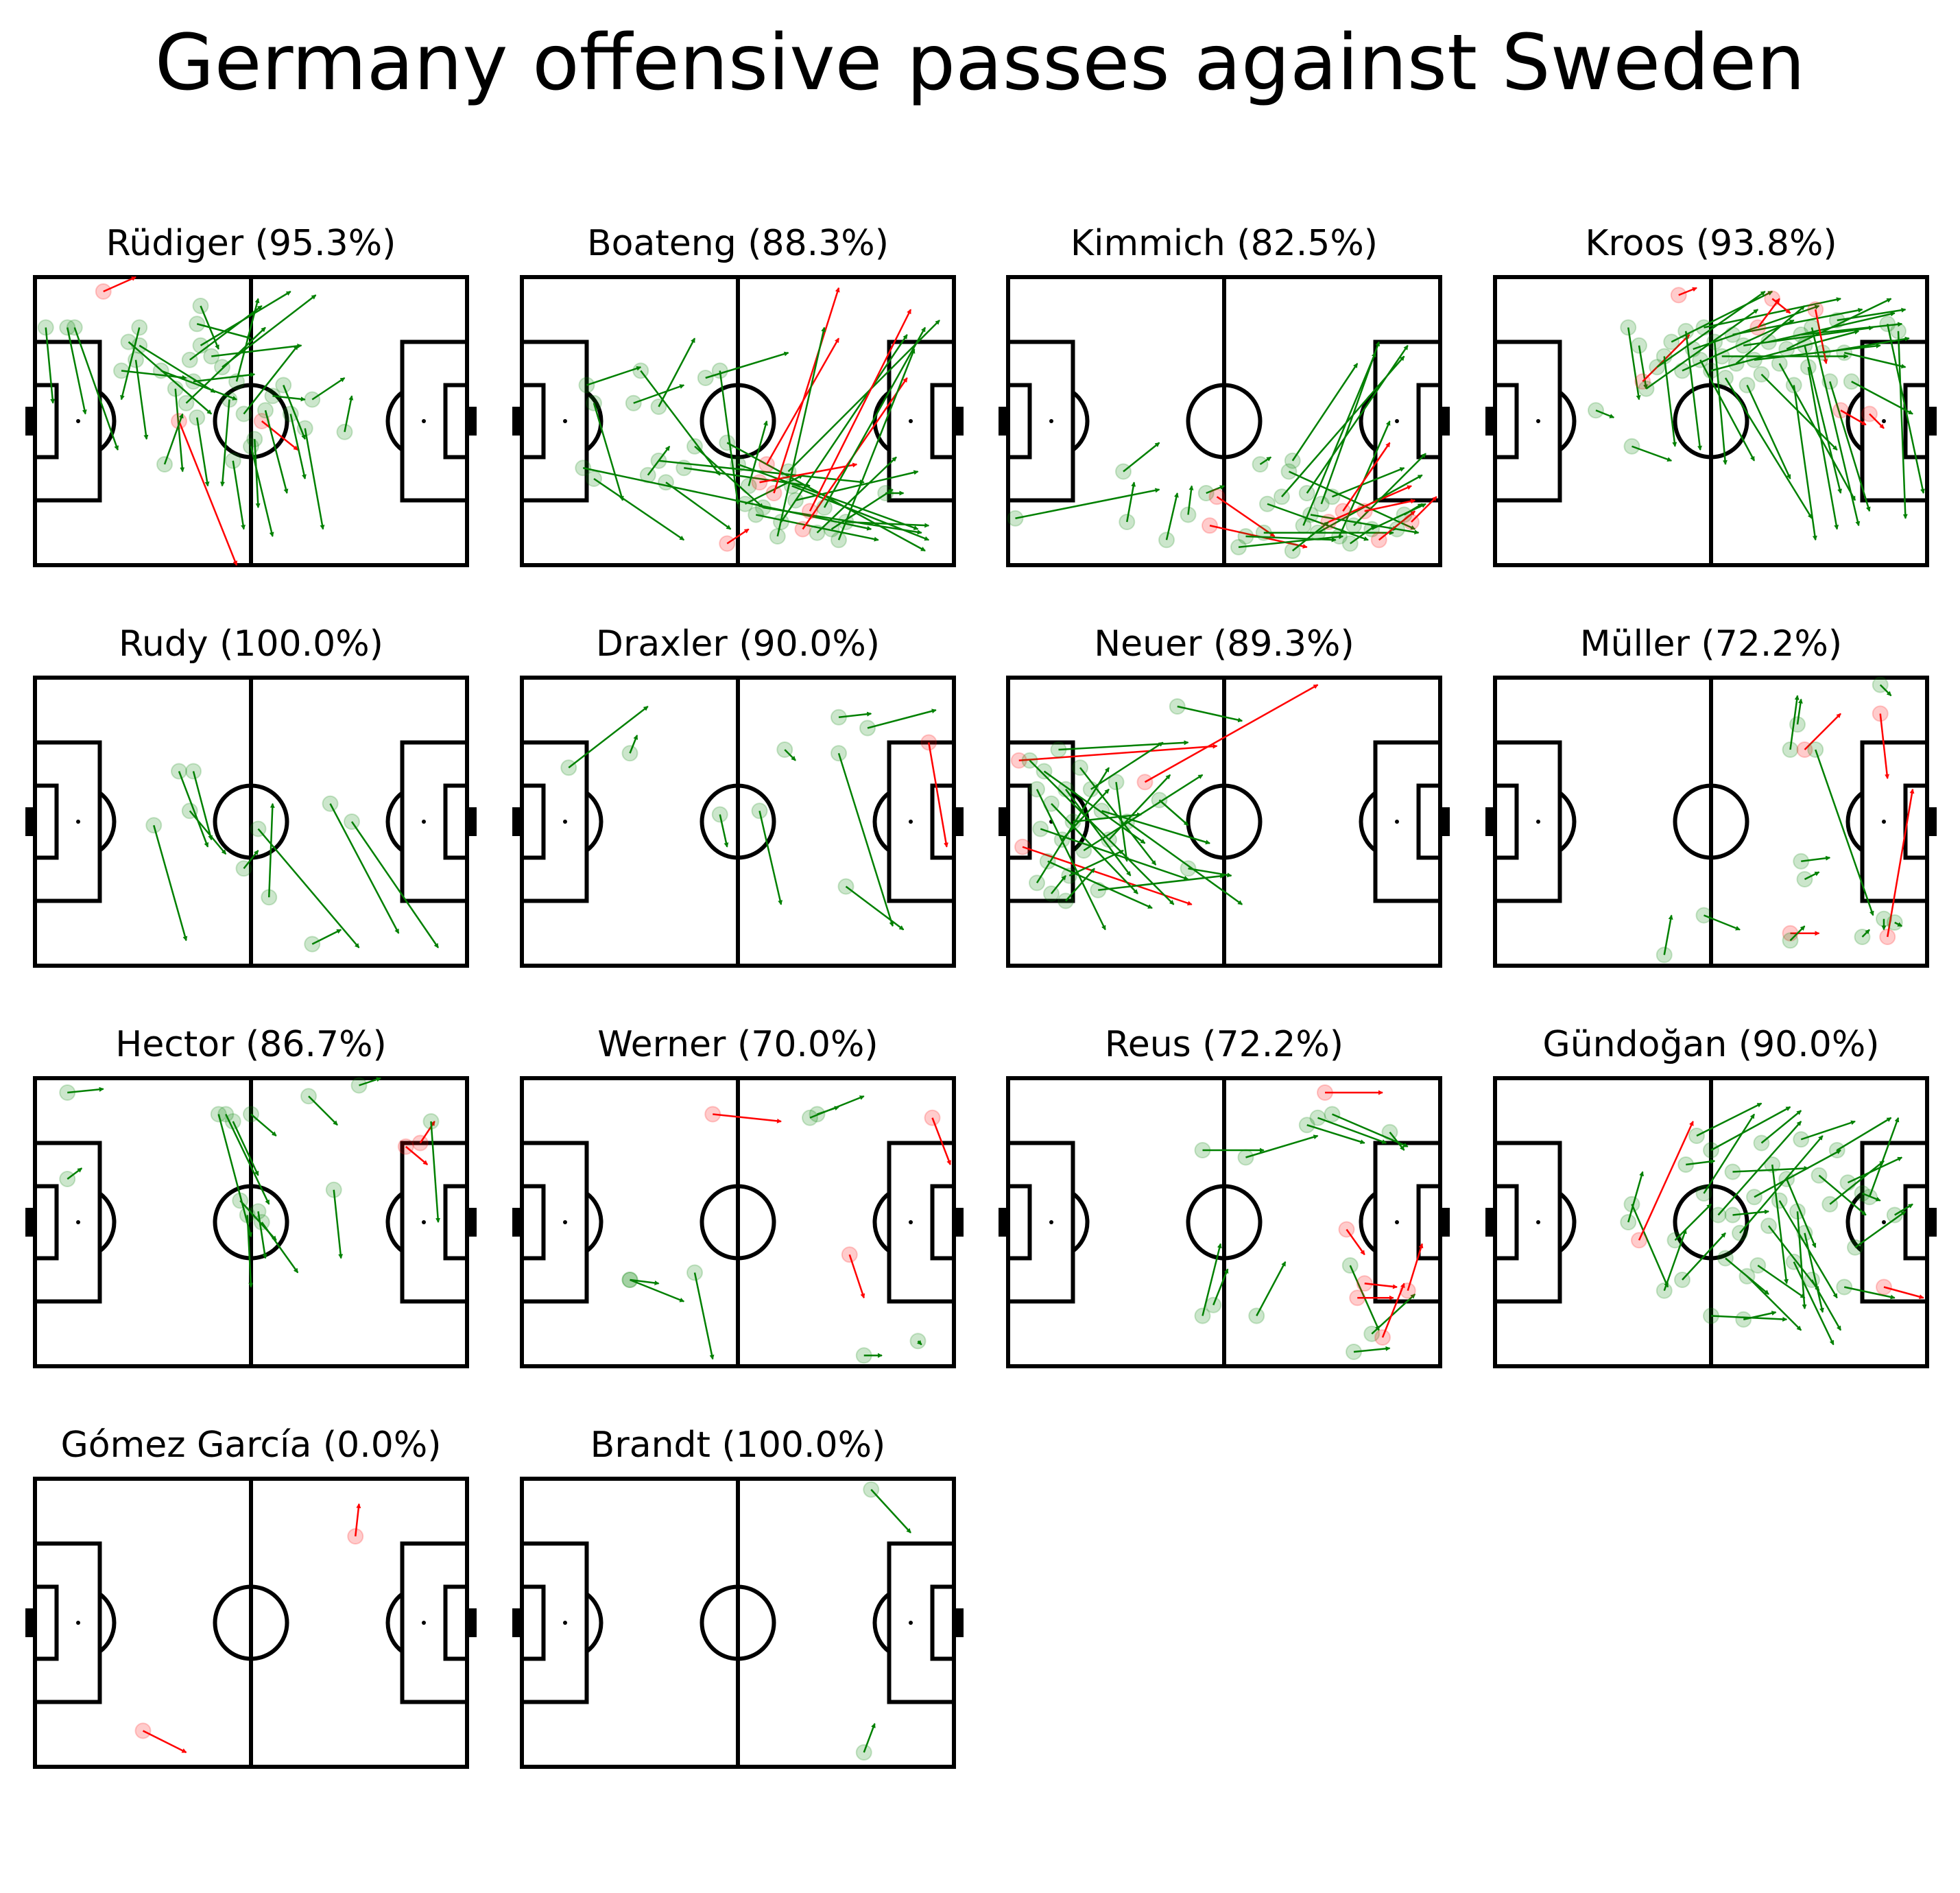 The width and height of the screenshot is (1960, 1893). I want to click on panel-title: Werner (70.0%), so click(737, 1044).